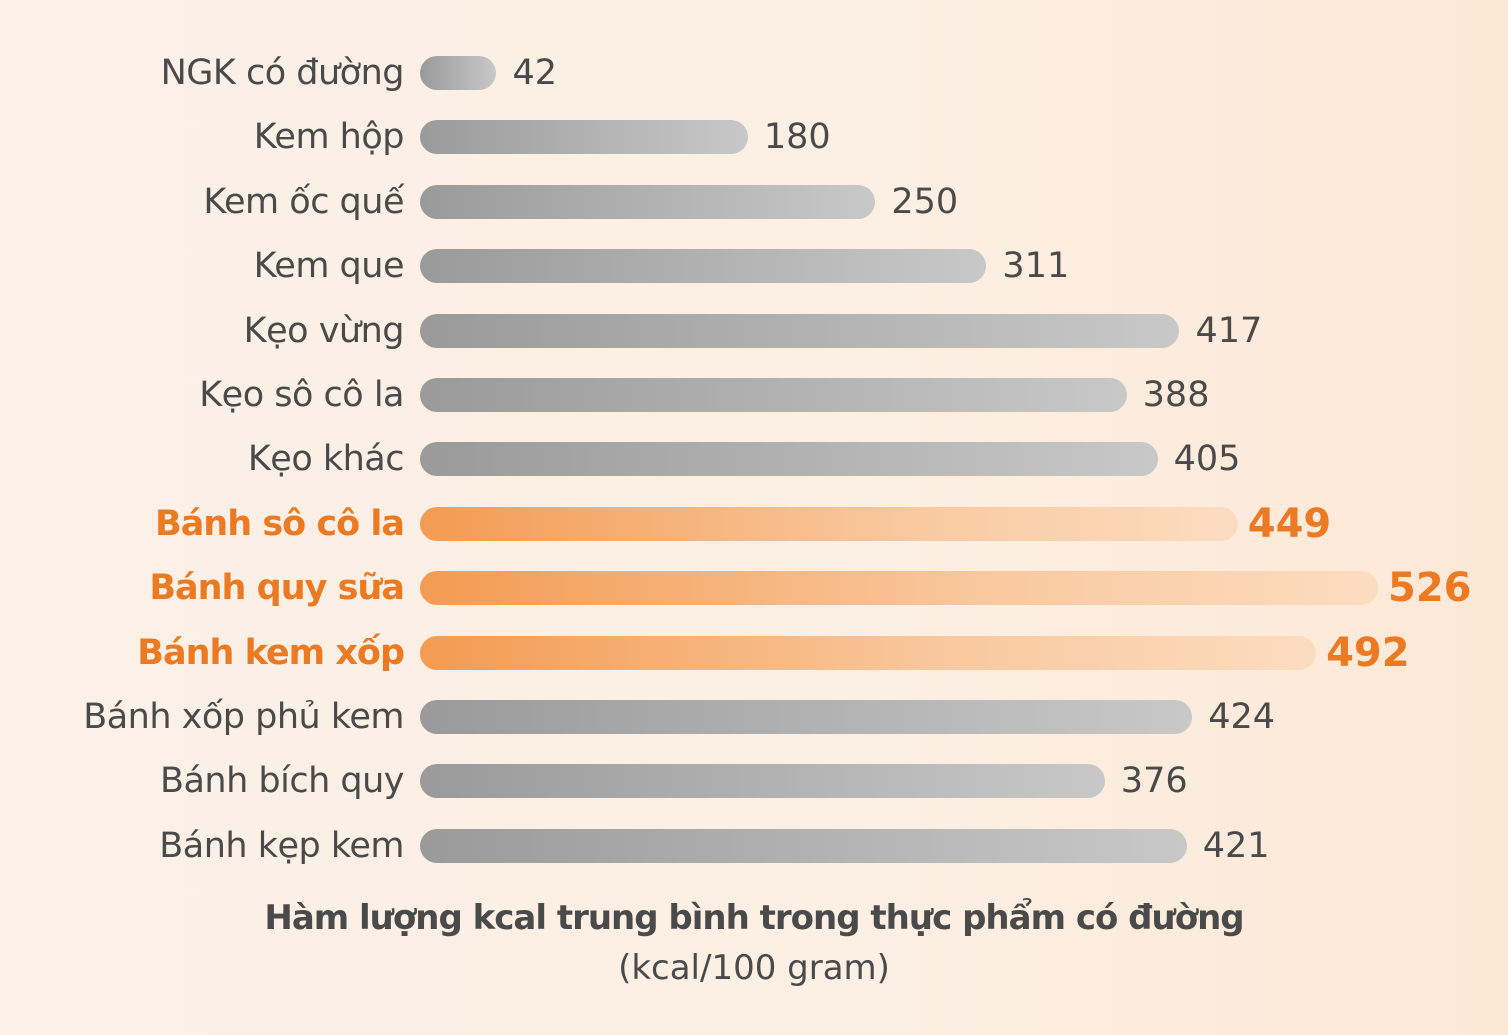 The width and height of the screenshot is (1508, 1035). I want to click on category-label: Bánh xốp phủ kem, so click(243, 717).